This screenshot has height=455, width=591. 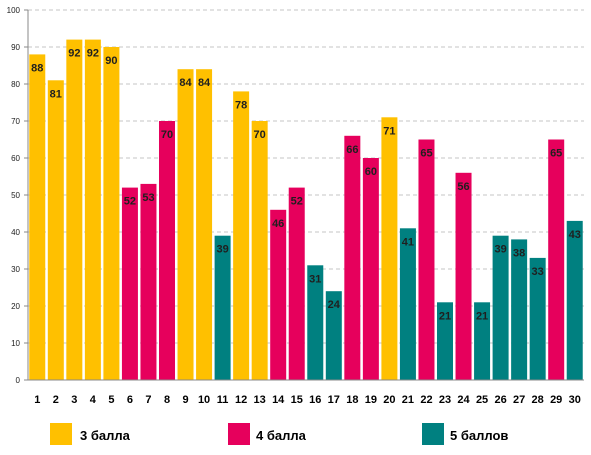 I want to click on data-label: 43, so click(x=575, y=235).